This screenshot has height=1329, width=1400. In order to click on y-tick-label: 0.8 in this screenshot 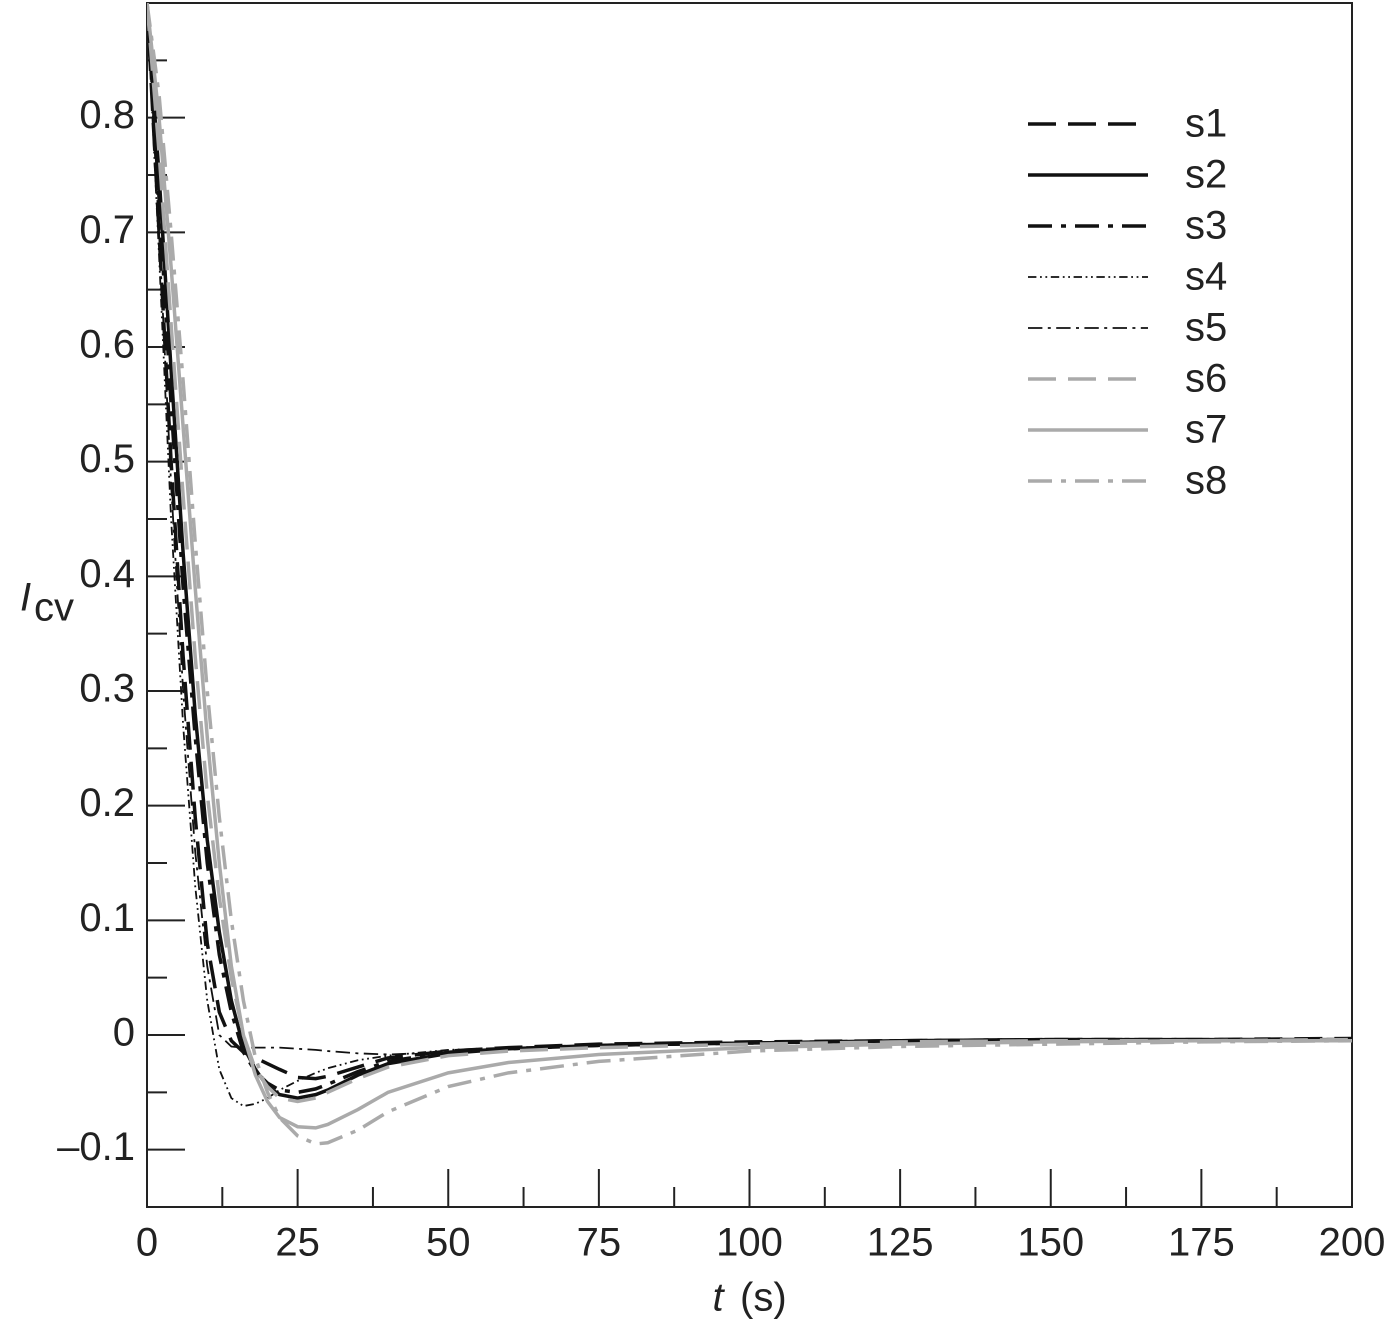, I will do `click(107, 115)`.